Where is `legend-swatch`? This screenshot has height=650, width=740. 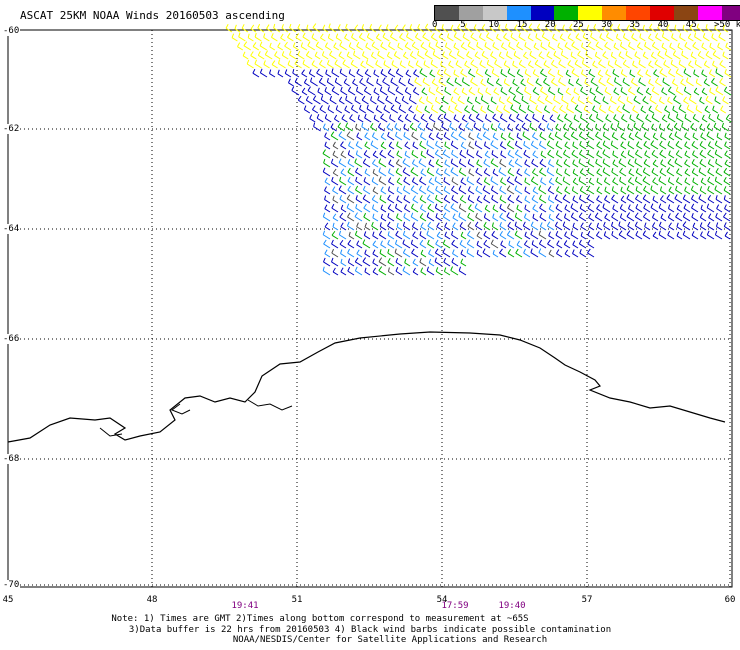 legend-swatch is located at coordinates (685, 13).